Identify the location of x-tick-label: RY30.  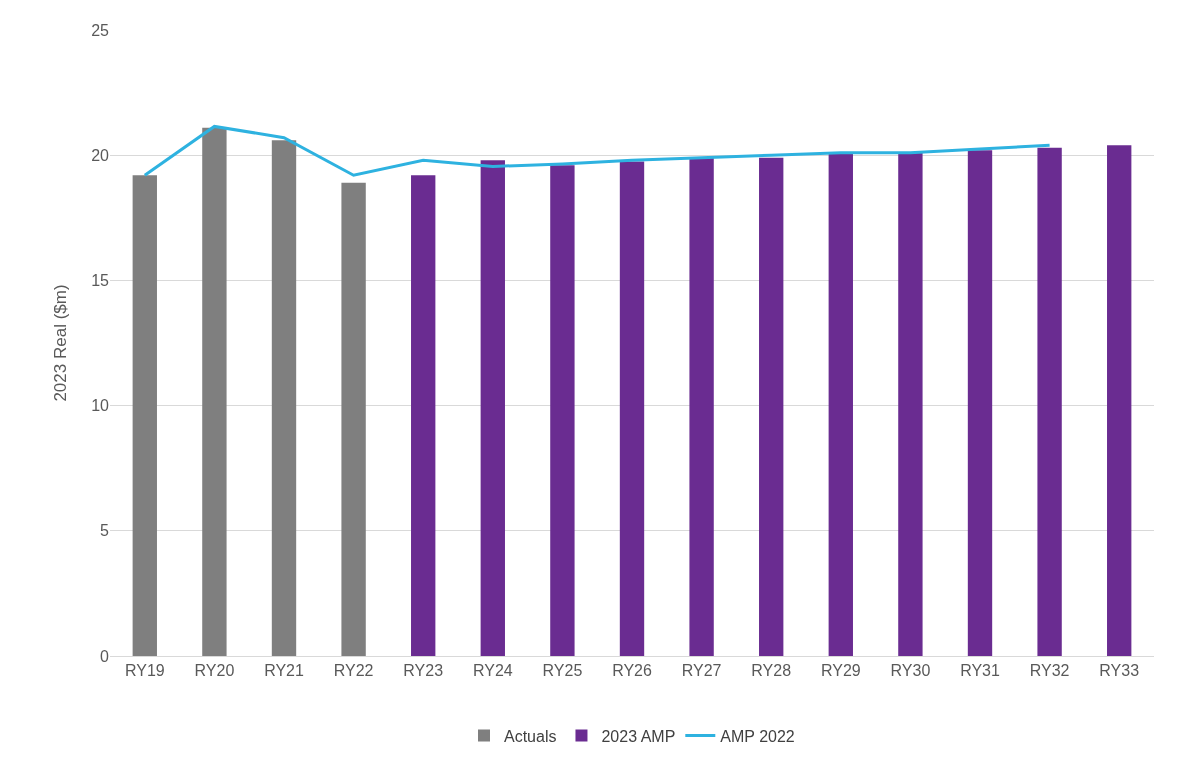
(910, 671).